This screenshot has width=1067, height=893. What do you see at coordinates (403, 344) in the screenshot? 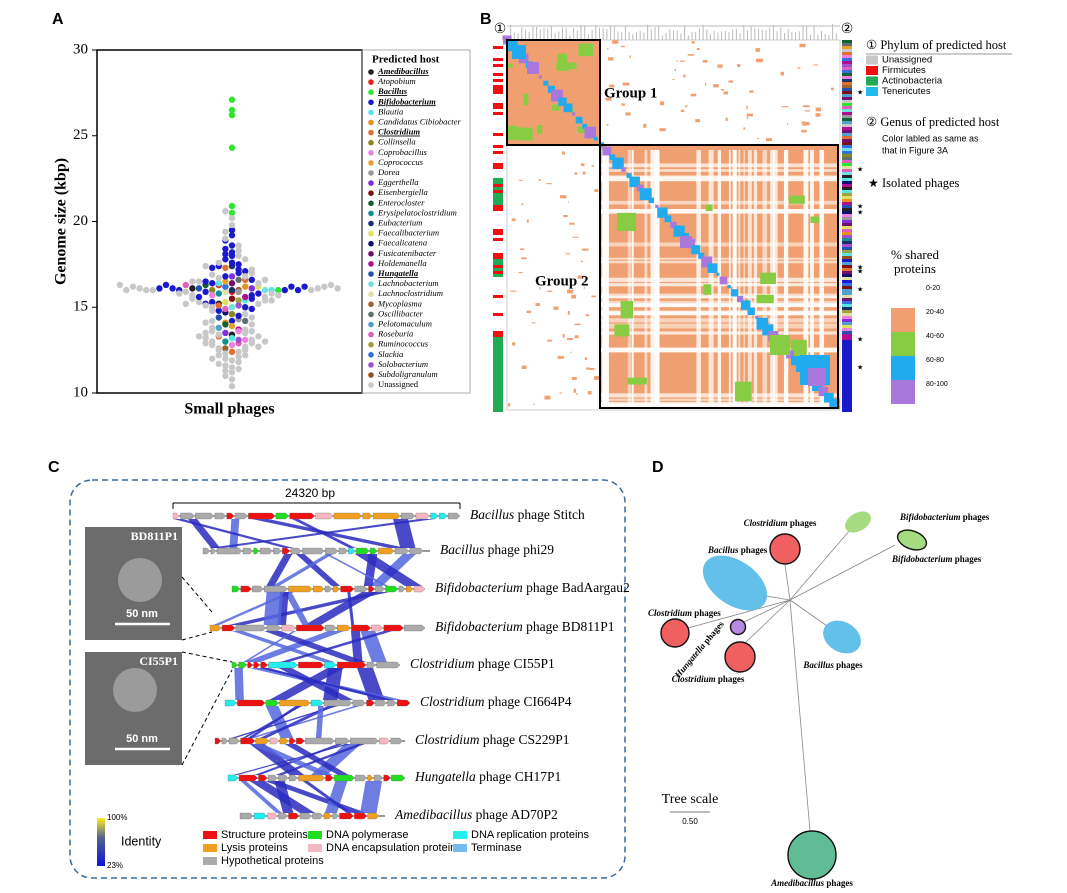
I see `legend-label: Ruminococcus` at bounding box center [403, 344].